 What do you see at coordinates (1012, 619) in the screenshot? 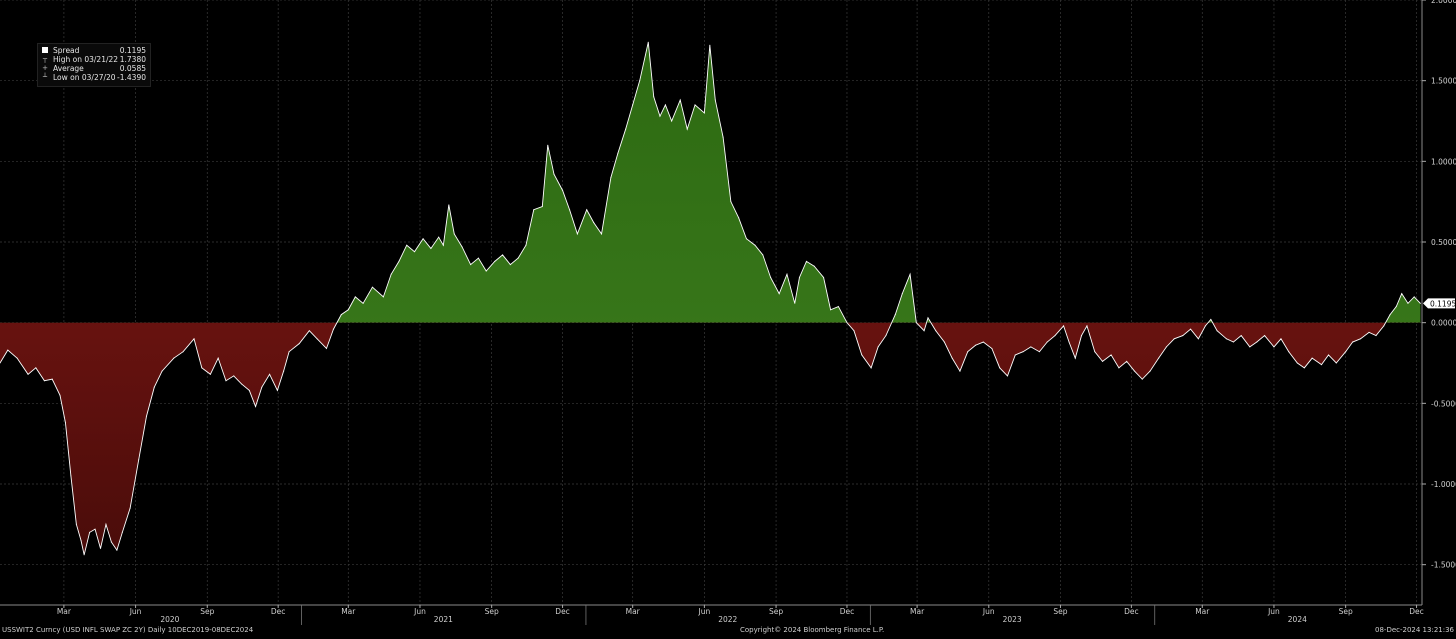
I see `x-year-label: 2023` at bounding box center [1012, 619].